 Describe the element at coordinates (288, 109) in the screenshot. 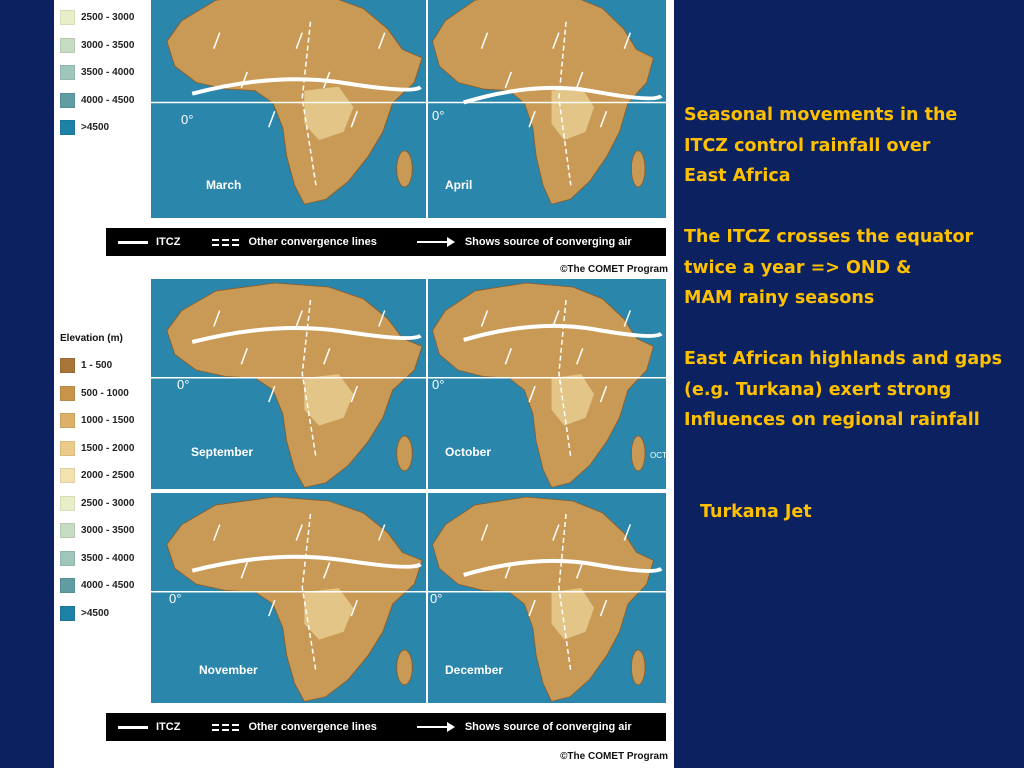

I see `africa-map-march` at that location.